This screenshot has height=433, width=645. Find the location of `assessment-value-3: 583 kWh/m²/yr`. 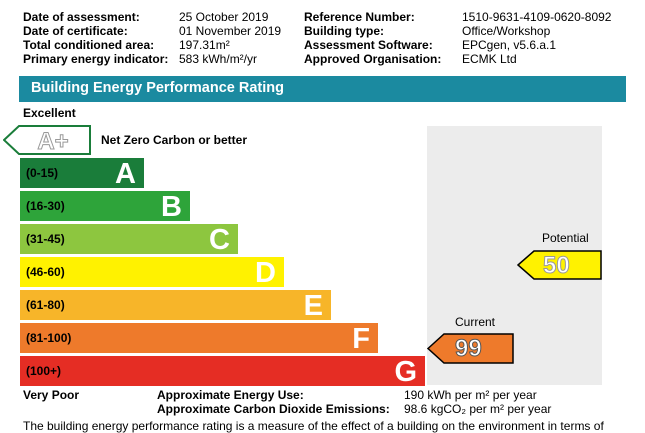

assessment-value-3: 583 kWh/m²/yr is located at coordinates (218, 59).